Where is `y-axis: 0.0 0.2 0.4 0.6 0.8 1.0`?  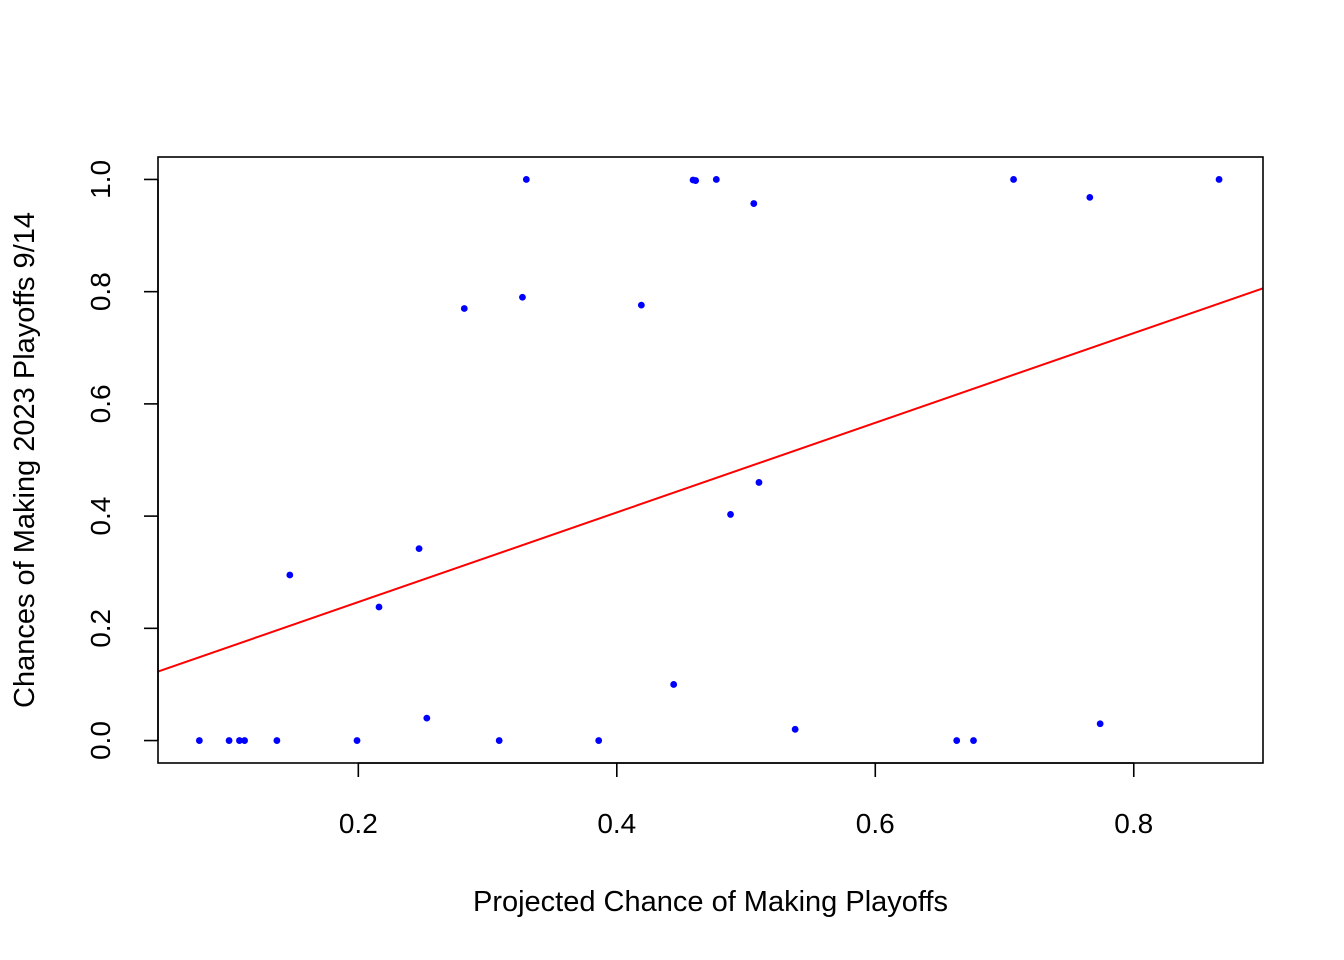 y-axis: 0.0 0.2 0.4 0.6 0.8 1.0 is located at coordinates (122, 460).